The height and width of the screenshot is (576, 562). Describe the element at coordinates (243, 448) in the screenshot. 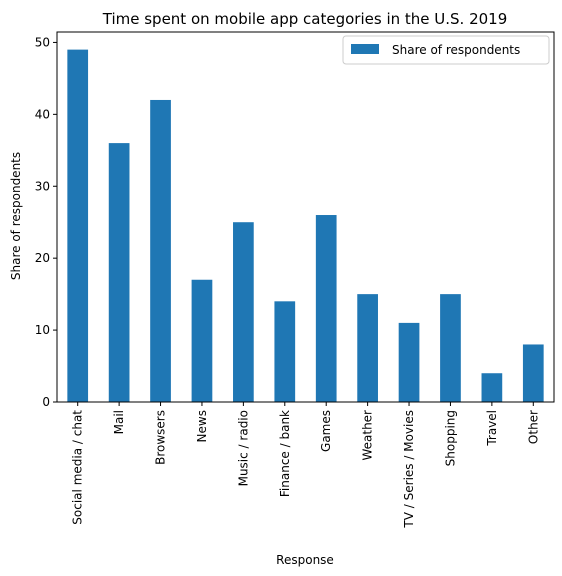

I see `x-tick-label-5: Music / radio` at that location.